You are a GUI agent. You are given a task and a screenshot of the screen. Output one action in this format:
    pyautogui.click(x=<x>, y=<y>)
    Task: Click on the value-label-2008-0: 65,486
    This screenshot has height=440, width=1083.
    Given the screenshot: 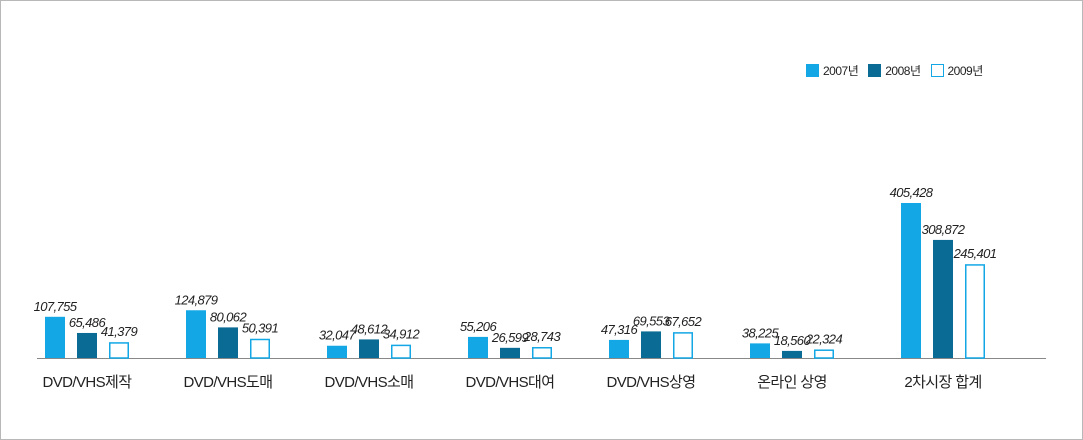 What is the action you would take?
    pyautogui.click(x=88, y=322)
    